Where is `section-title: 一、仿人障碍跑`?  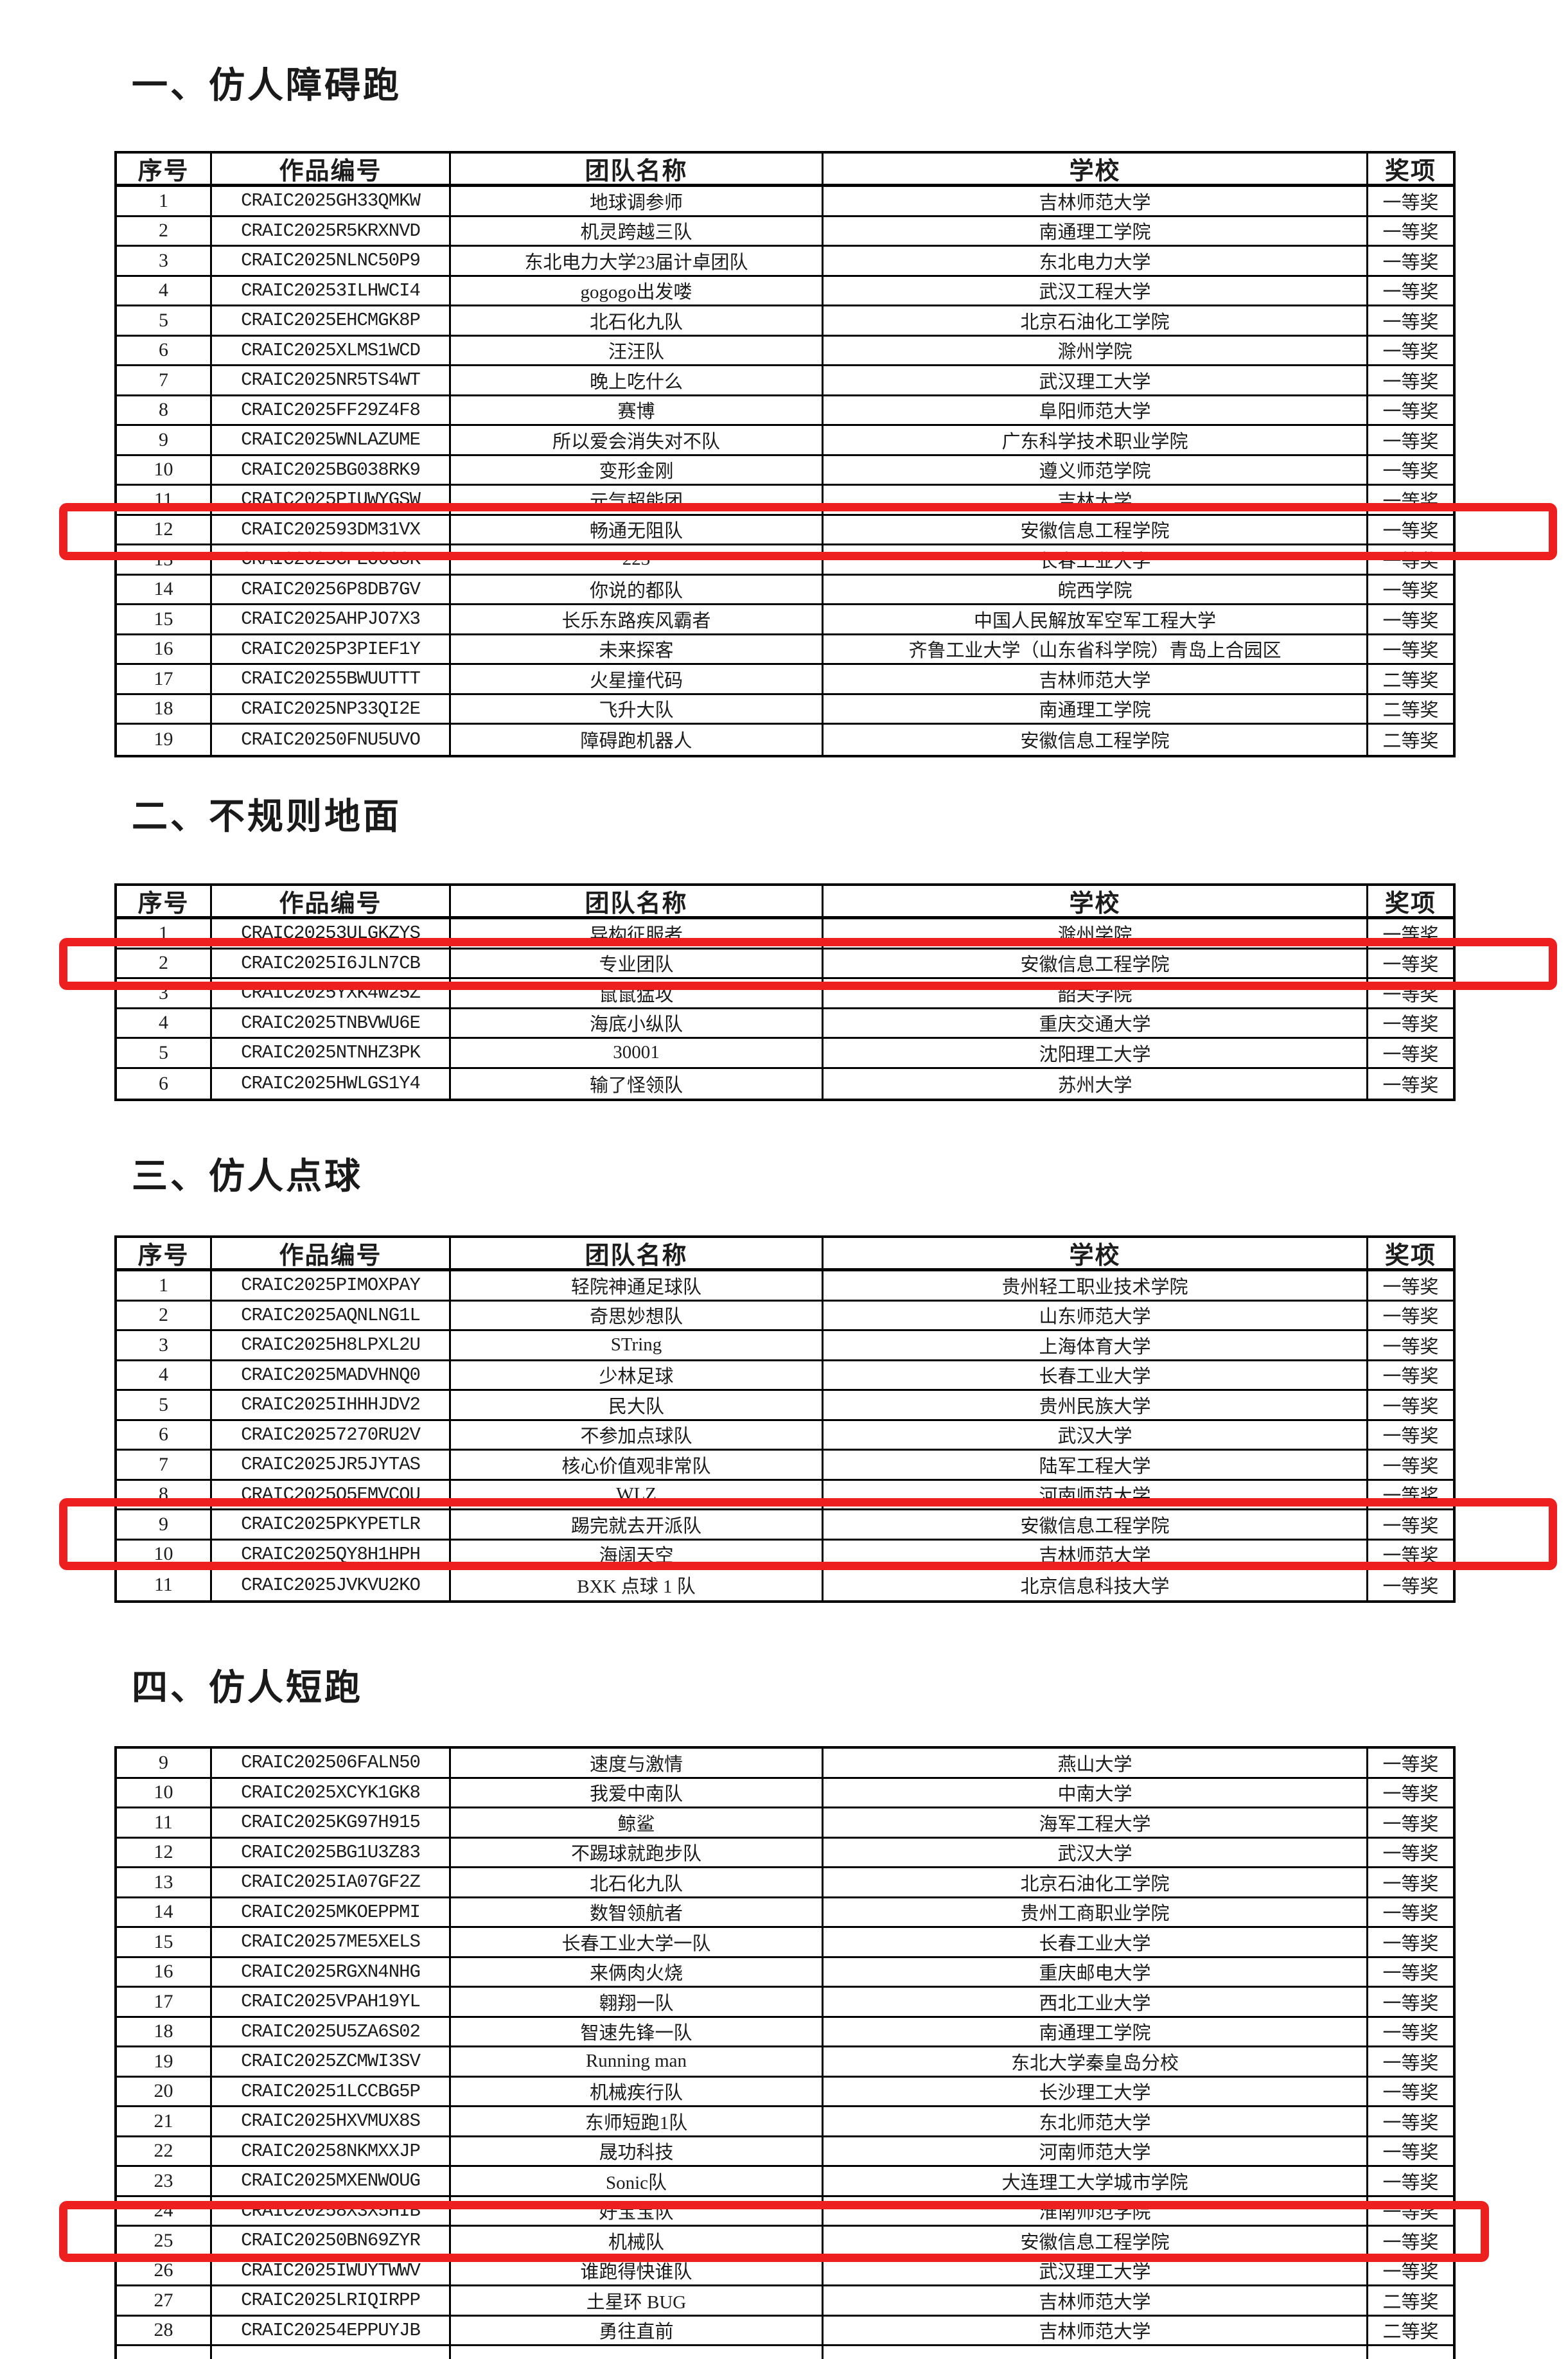
section-title: 一、仿人障碍跑 is located at coordinates (266, 86).